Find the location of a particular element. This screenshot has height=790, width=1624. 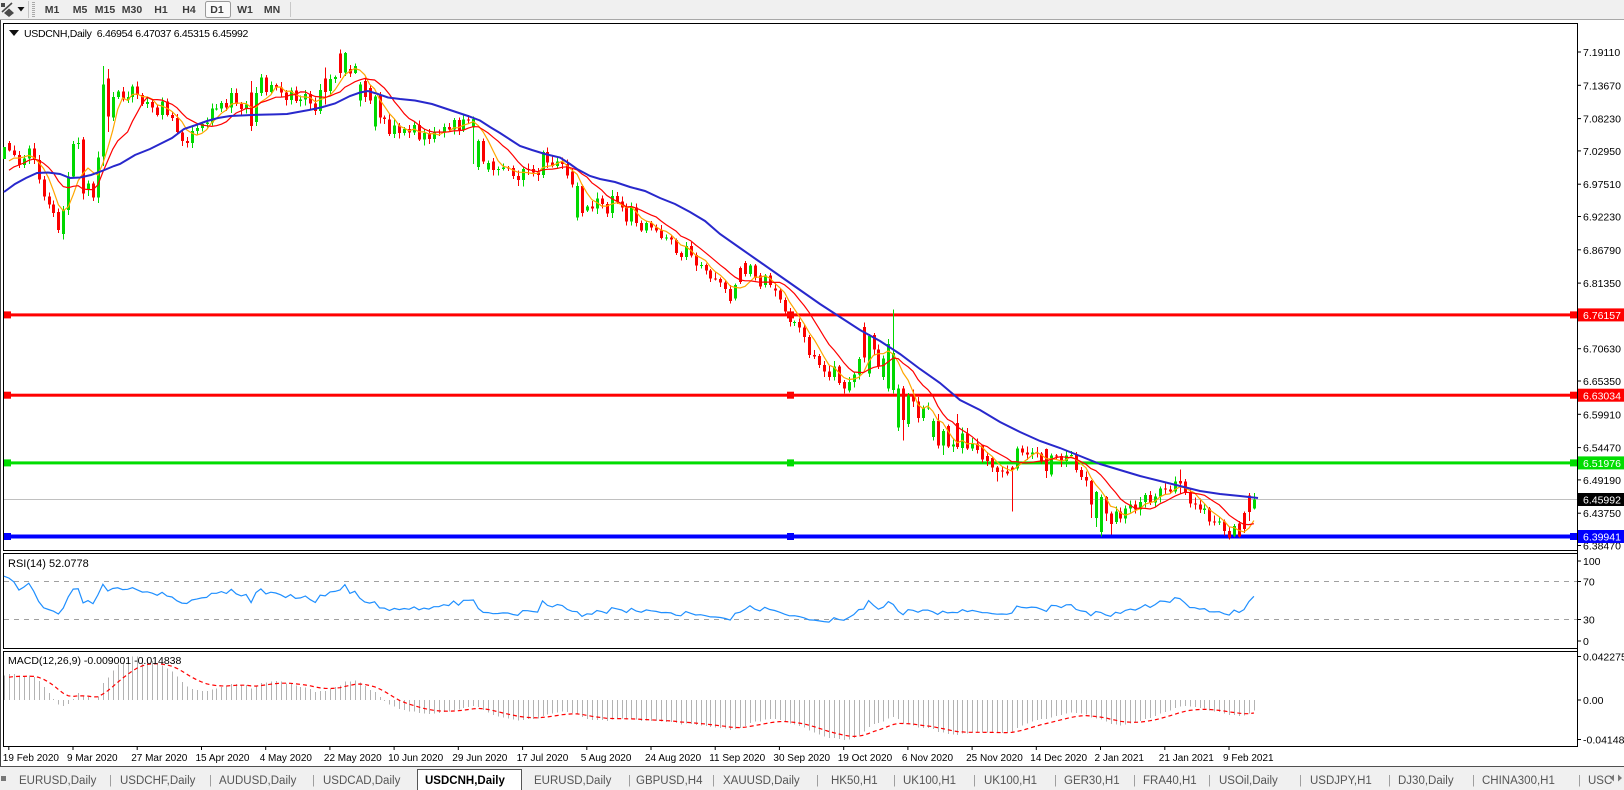

svg-text: 9 Feb 2021 is located at coordinates (1248, 758).